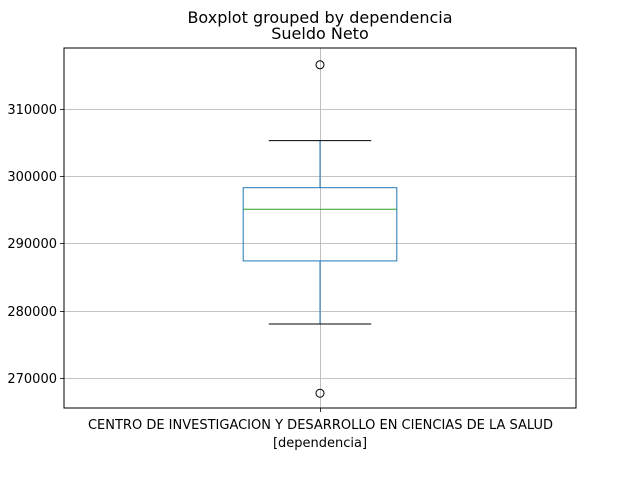 The width and height of the screenshot is (640, 480). I want to click on y-tick-label: 270000, so click(32, 379).